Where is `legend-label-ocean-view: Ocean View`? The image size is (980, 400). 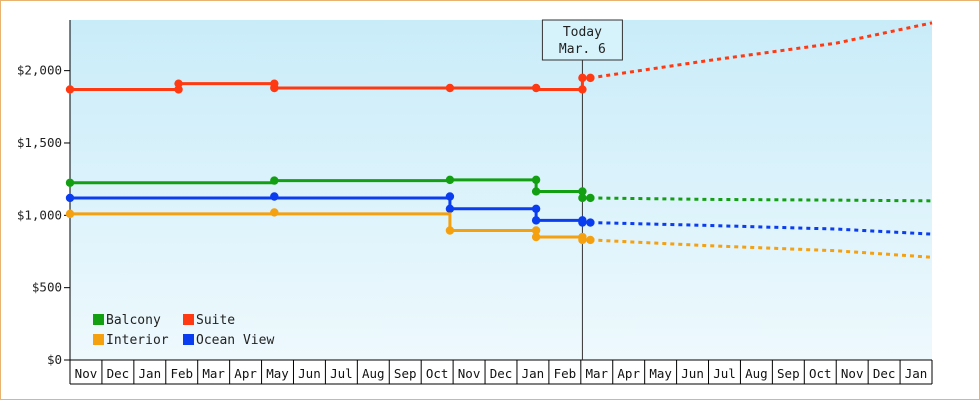
legend-label-ocean-view: Ocean View is located at coordinates (235, 340).